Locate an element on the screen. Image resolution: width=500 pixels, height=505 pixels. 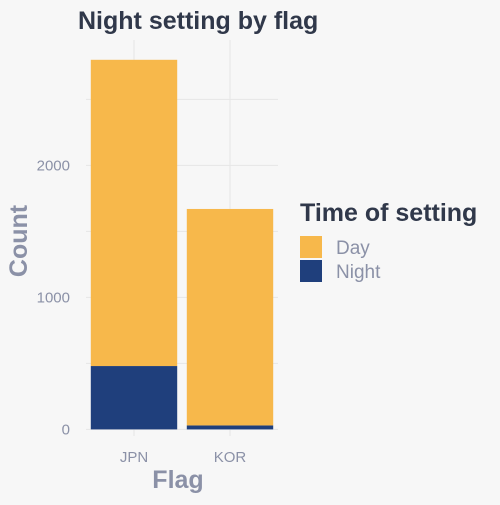
chart-title: Night setting by flag is located at coordinates (198, 21).